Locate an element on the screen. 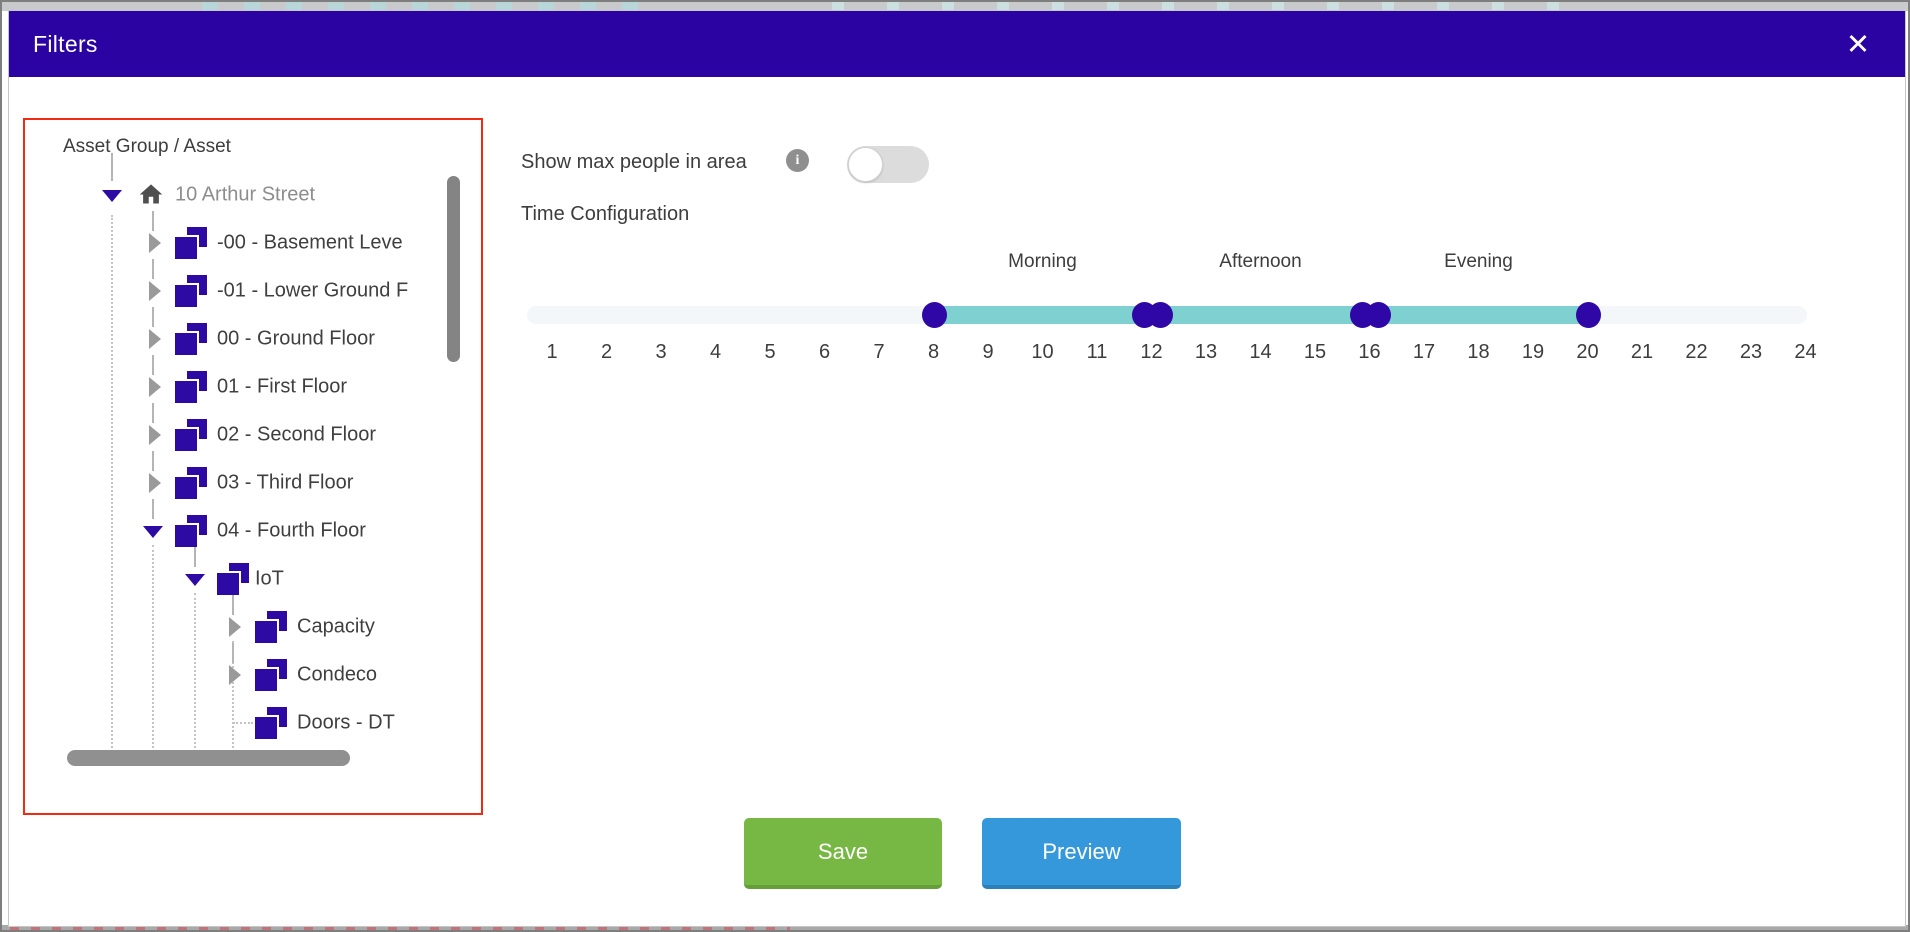  tree-item-01-first-floor: 01 - First Floor is located at coordinates (236, 387).